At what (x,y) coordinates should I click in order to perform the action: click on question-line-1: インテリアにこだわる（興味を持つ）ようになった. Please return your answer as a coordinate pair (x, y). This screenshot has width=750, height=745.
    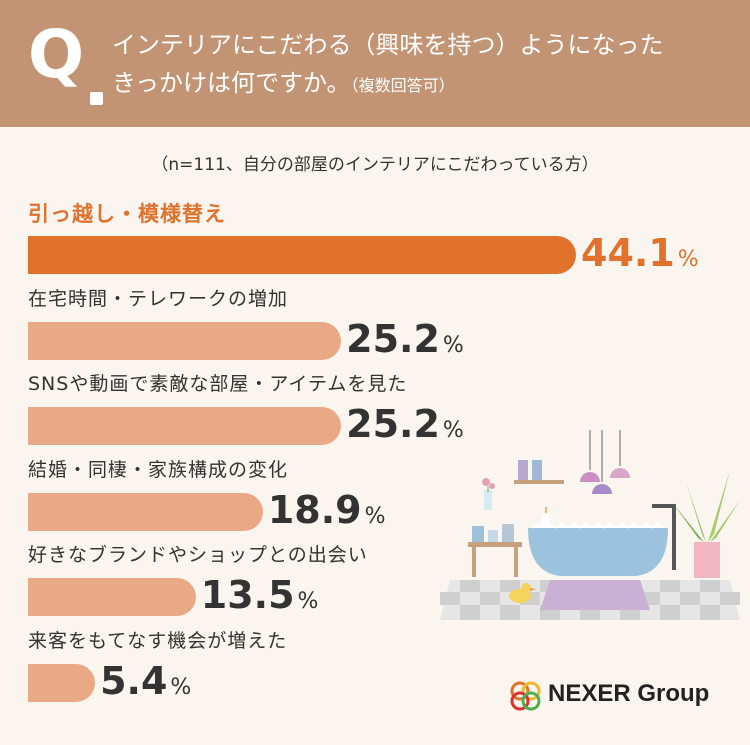
    Looking at the image, I should click on (388, 45).